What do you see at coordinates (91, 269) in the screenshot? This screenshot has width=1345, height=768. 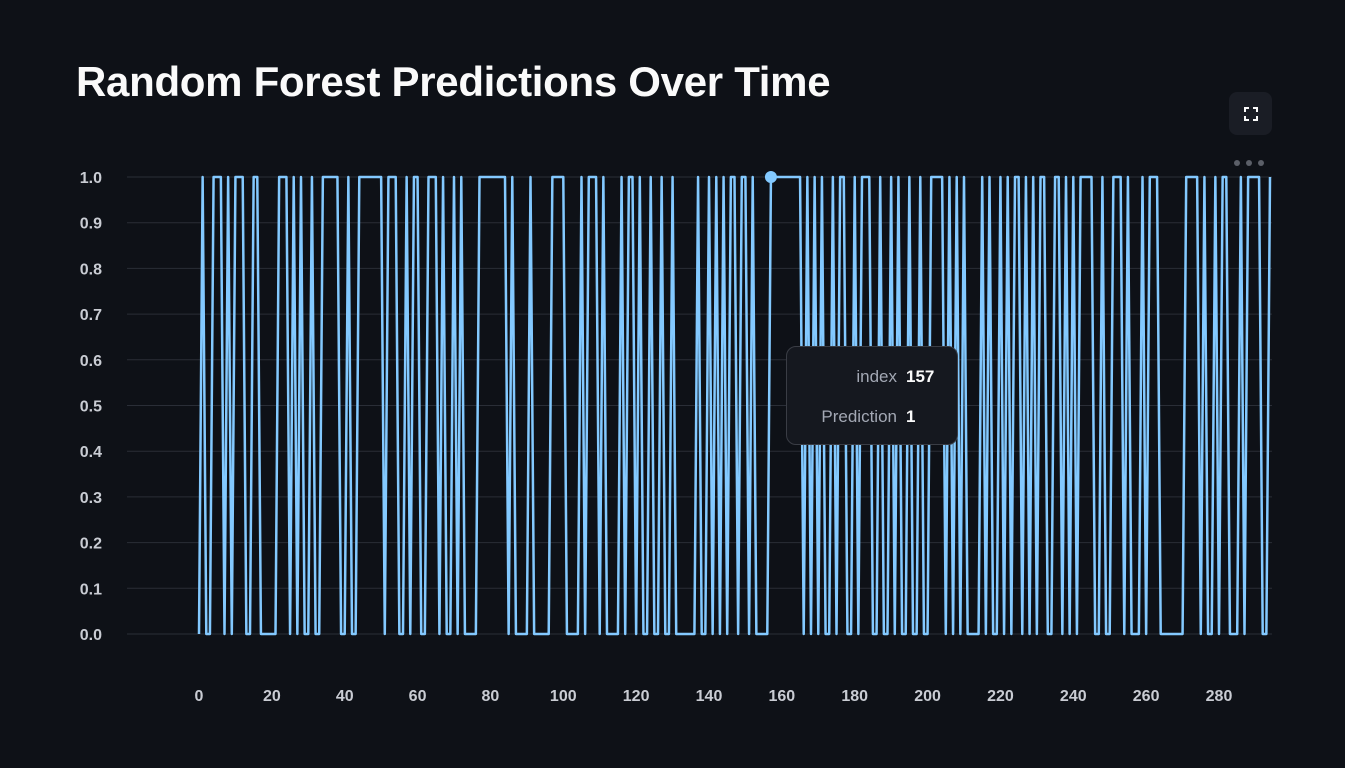 I see `y-tick-label: 0.8` at bounding box center [91, 269].